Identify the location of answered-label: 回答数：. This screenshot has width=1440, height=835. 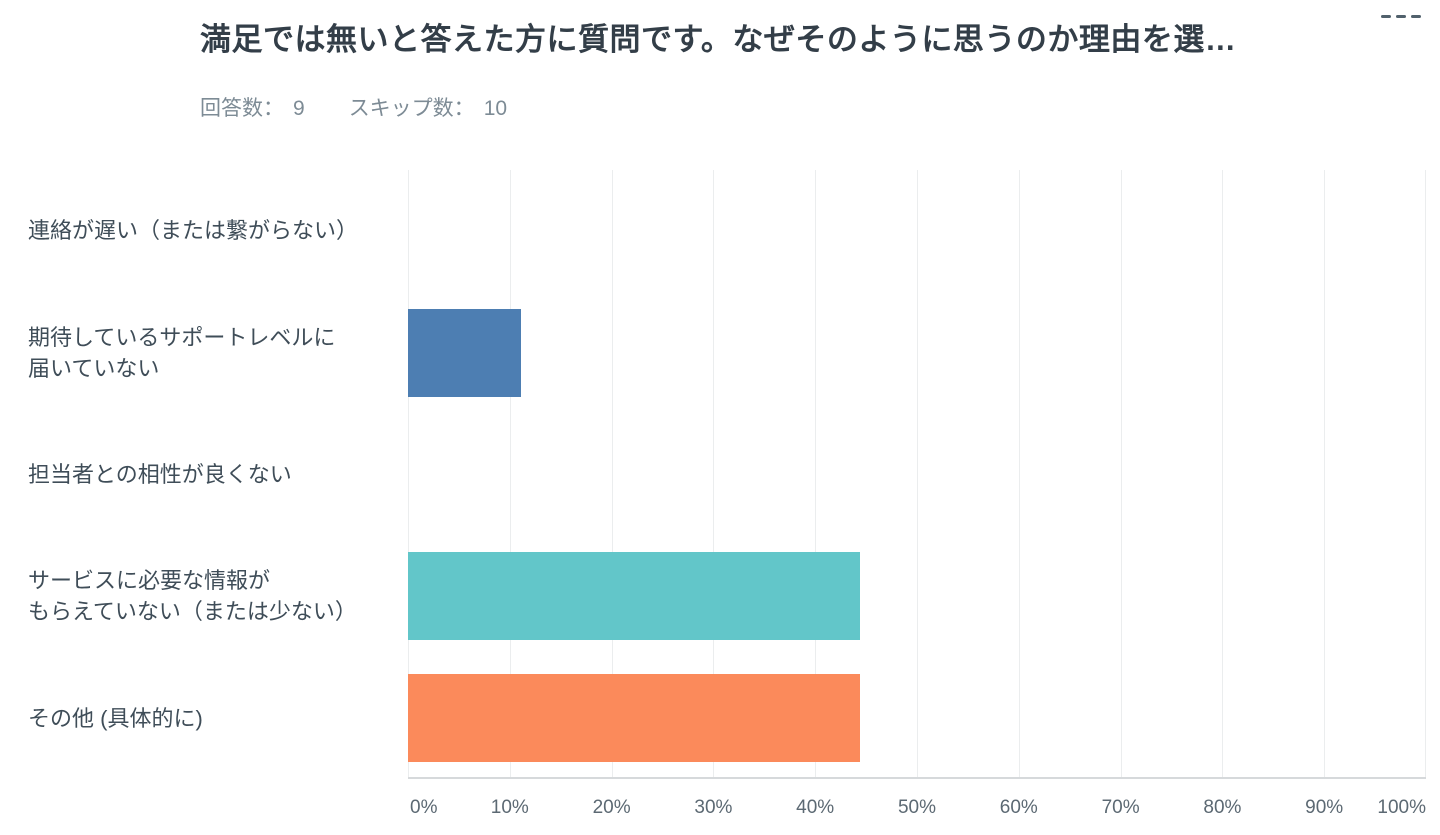
(242, 108).